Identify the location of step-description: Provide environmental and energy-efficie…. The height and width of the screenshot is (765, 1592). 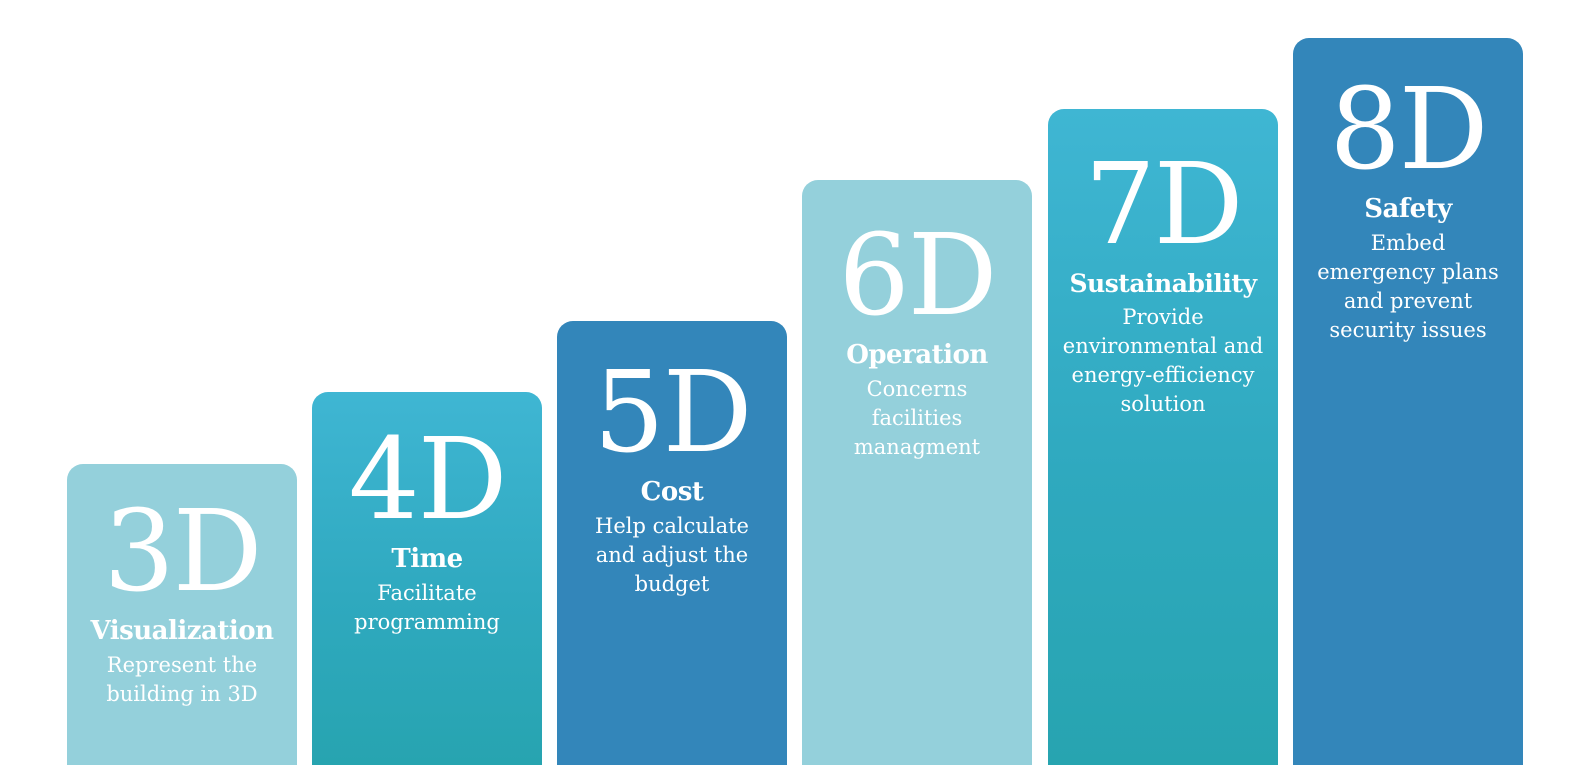
(1163, 360).